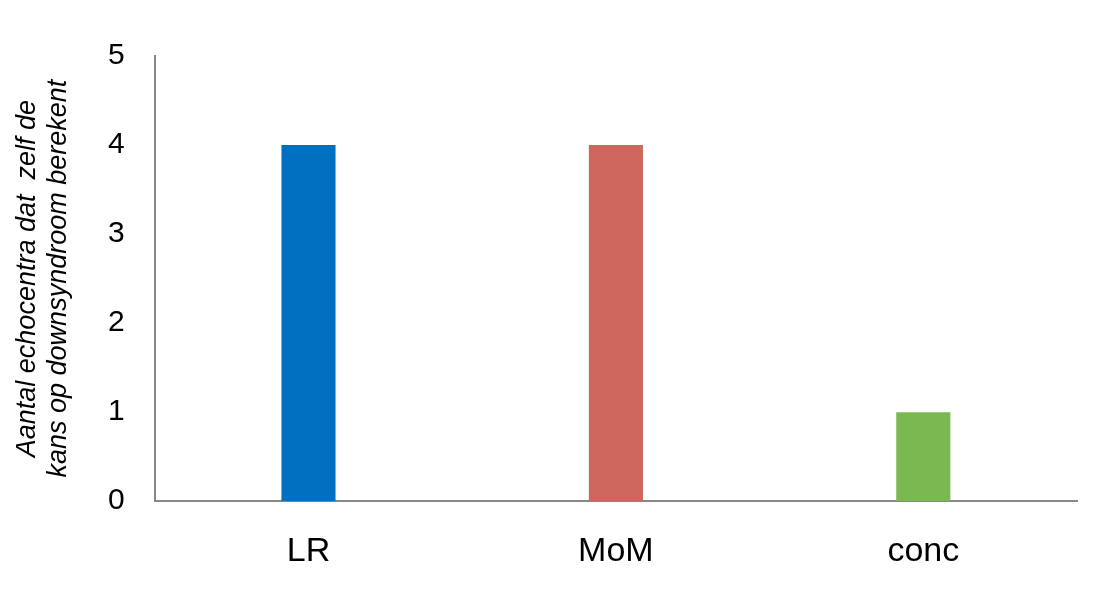 The image size is (1100, 610). Describe the element at coordinates (116, 232) in the screenshot. I see `y-tick-label: 3` at that location.